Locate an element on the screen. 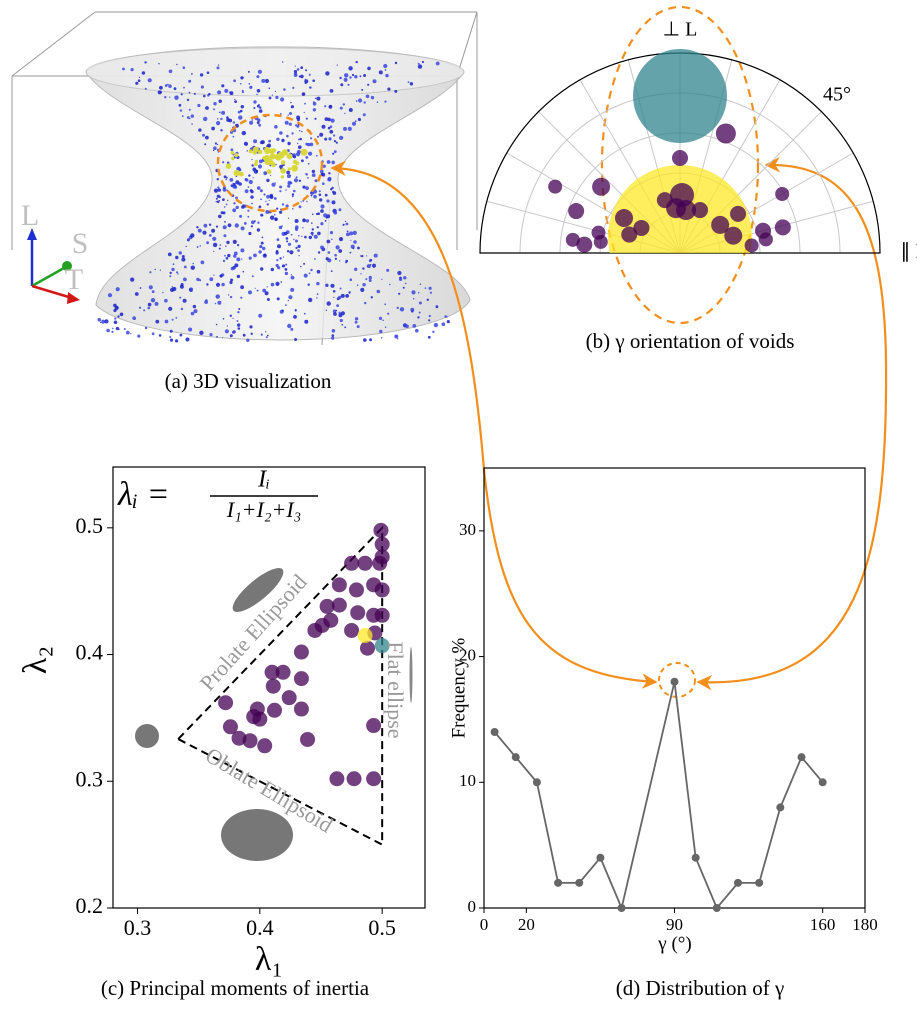 This screenshot has width=917, height=1019. line is located at coordinates (658, 796).